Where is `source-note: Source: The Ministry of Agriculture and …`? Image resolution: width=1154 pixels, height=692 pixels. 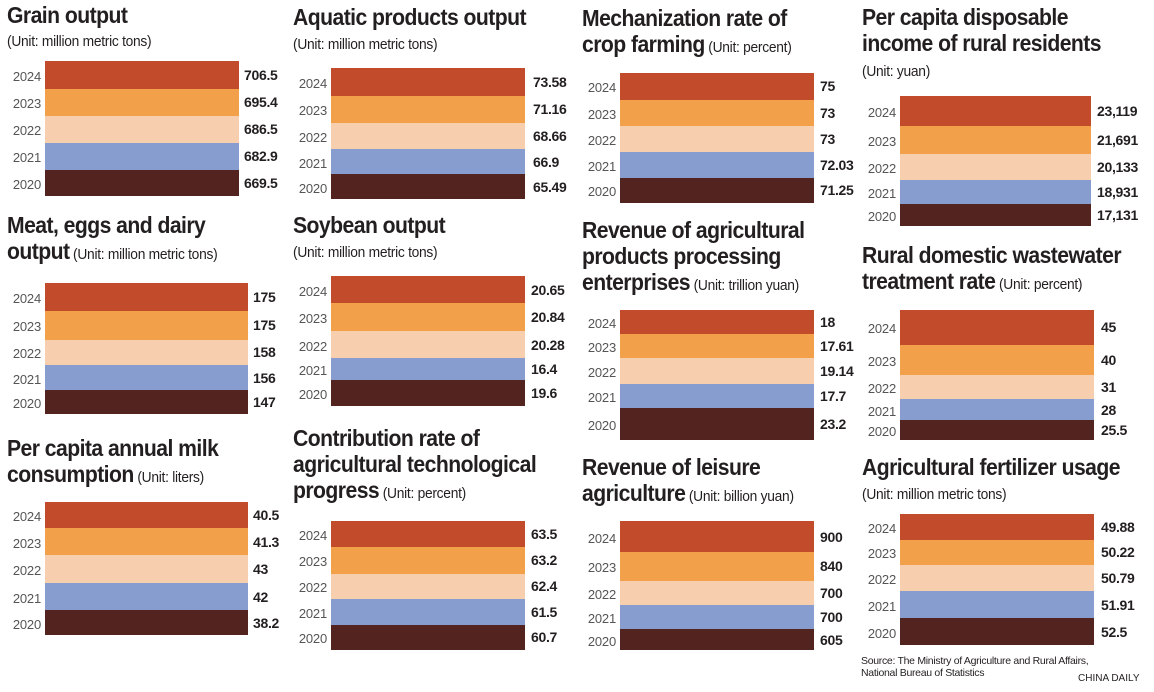
source-note: Source: The Ministry of Agriculture and … is located at coordinates (975, 667).